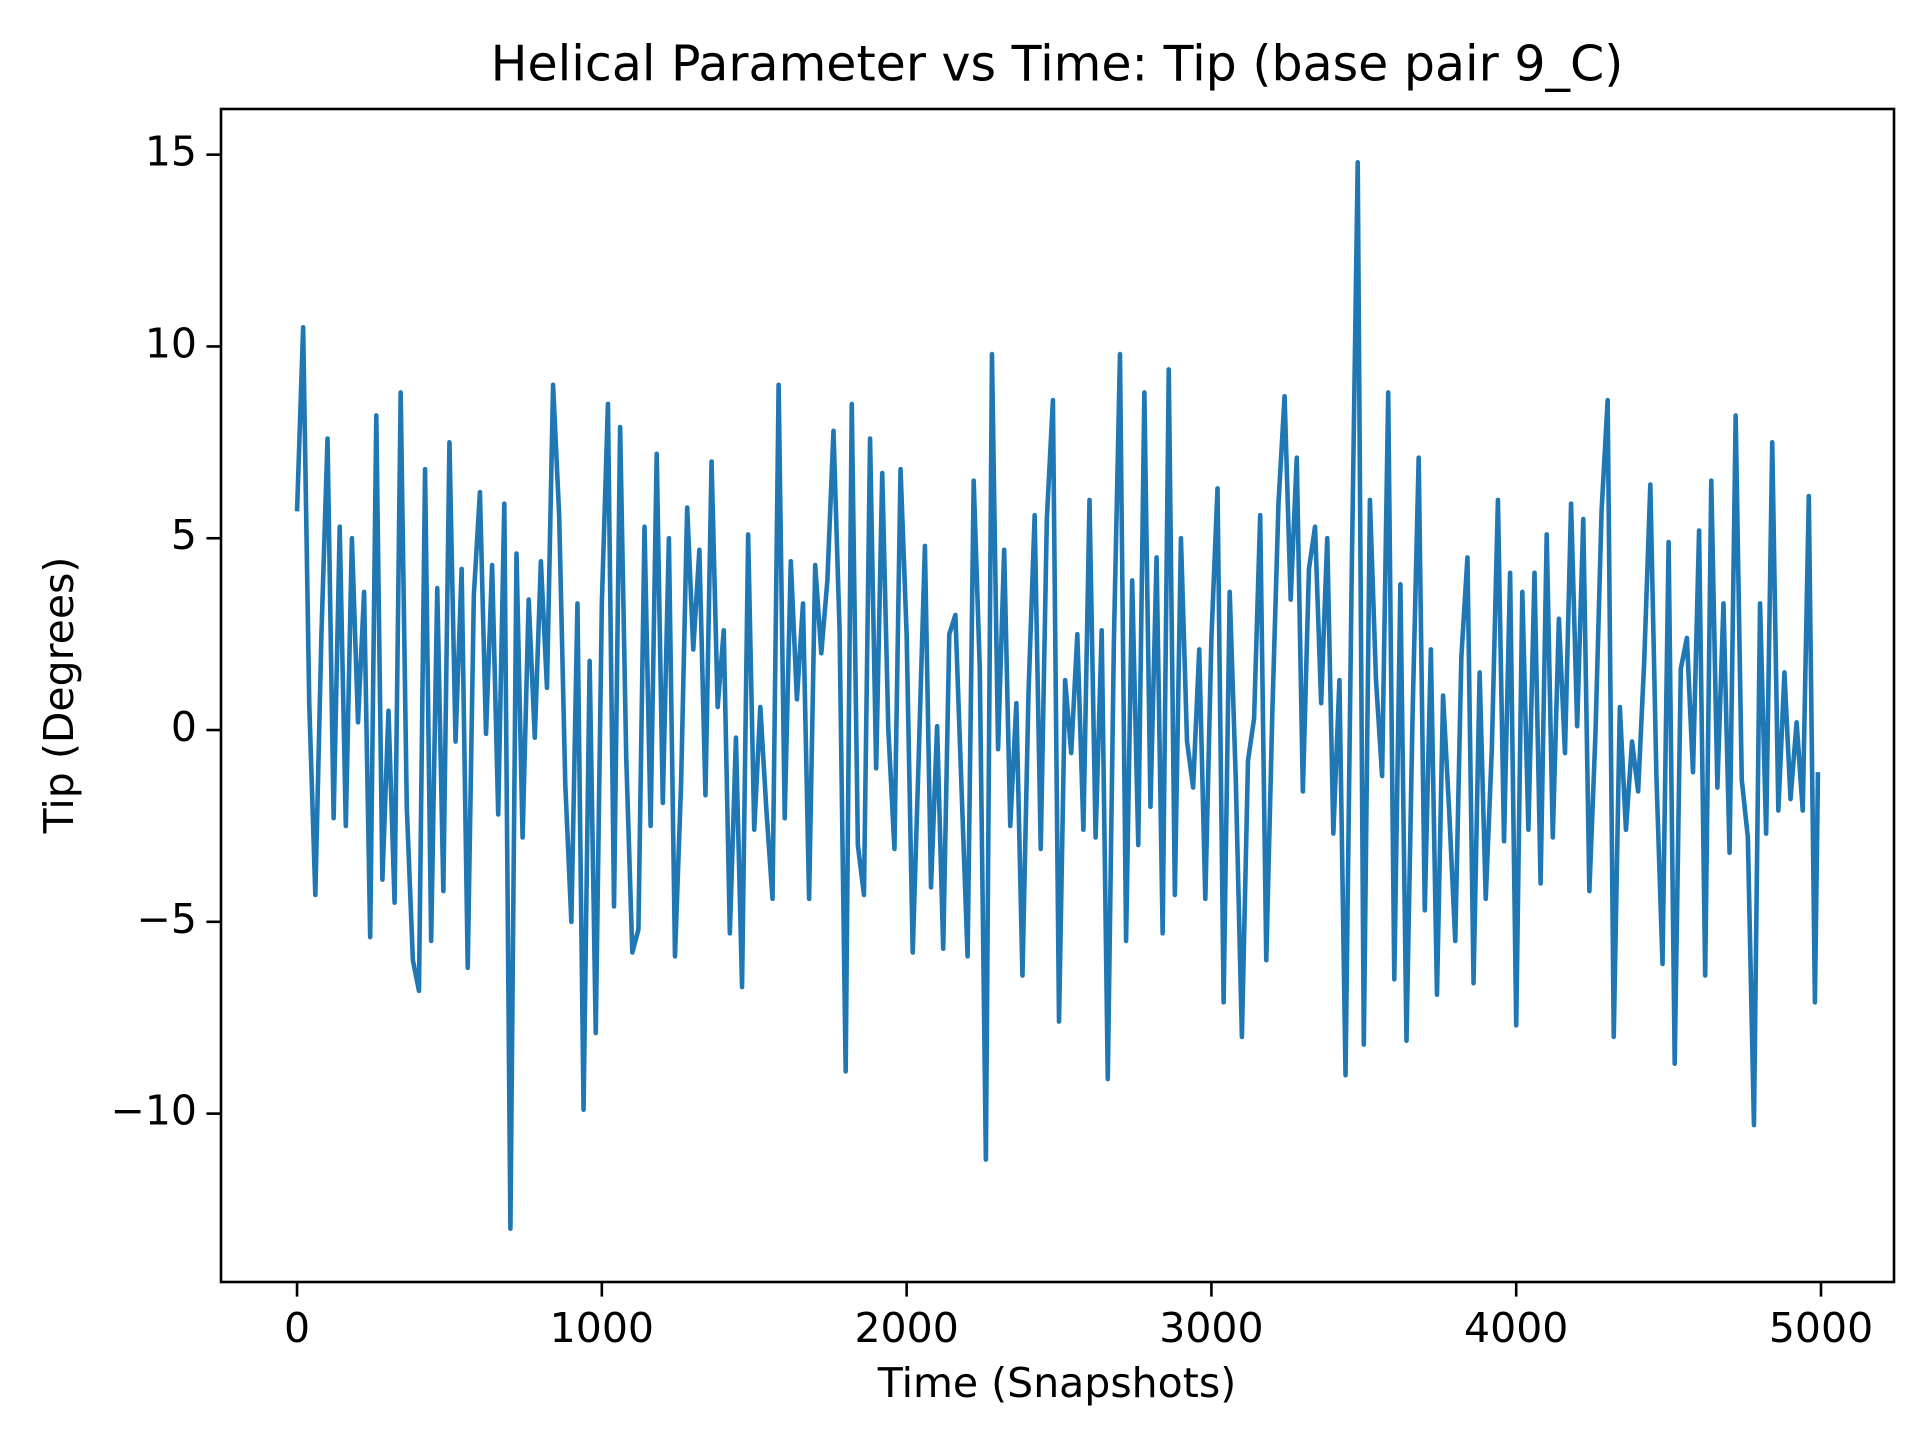 The image size is (1920, 1440). I want to click on x-tick-label: 5000, so click(1821, 1328).